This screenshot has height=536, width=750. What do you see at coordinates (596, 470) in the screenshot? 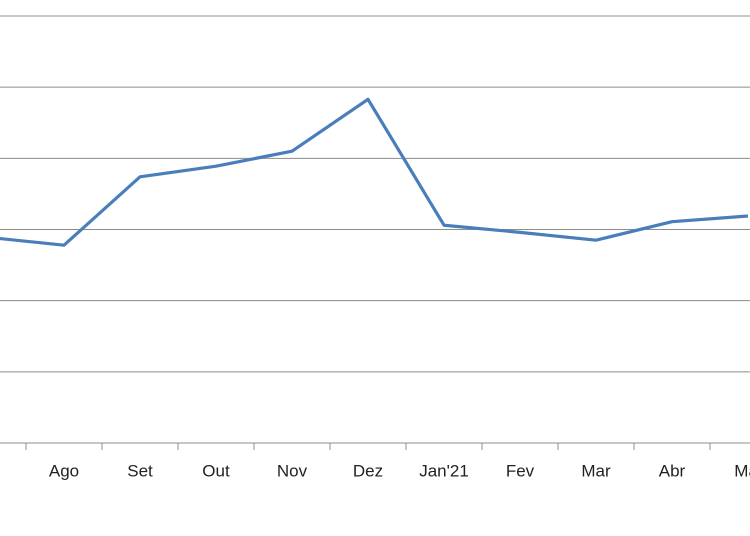
I see `x-tick-label: Mar` at bounding box center [596, 470].